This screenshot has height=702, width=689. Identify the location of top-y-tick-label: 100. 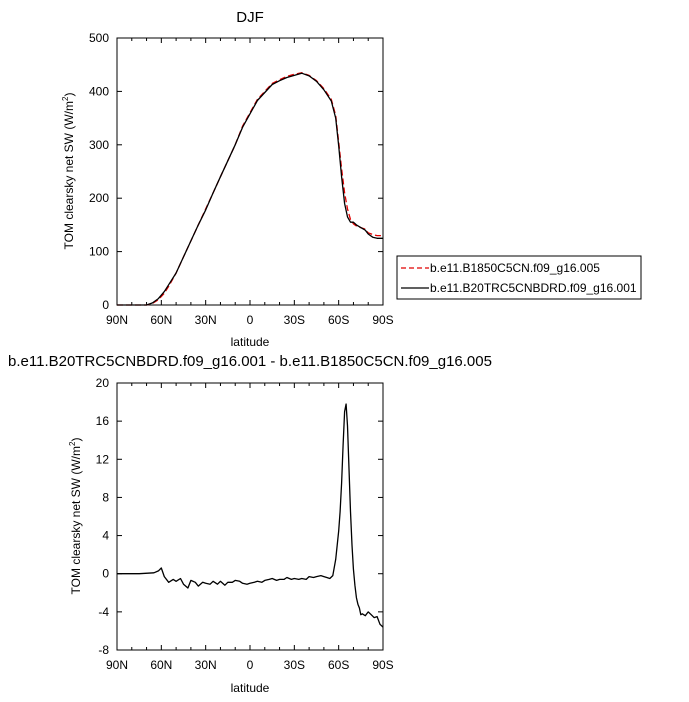
(99, 252).